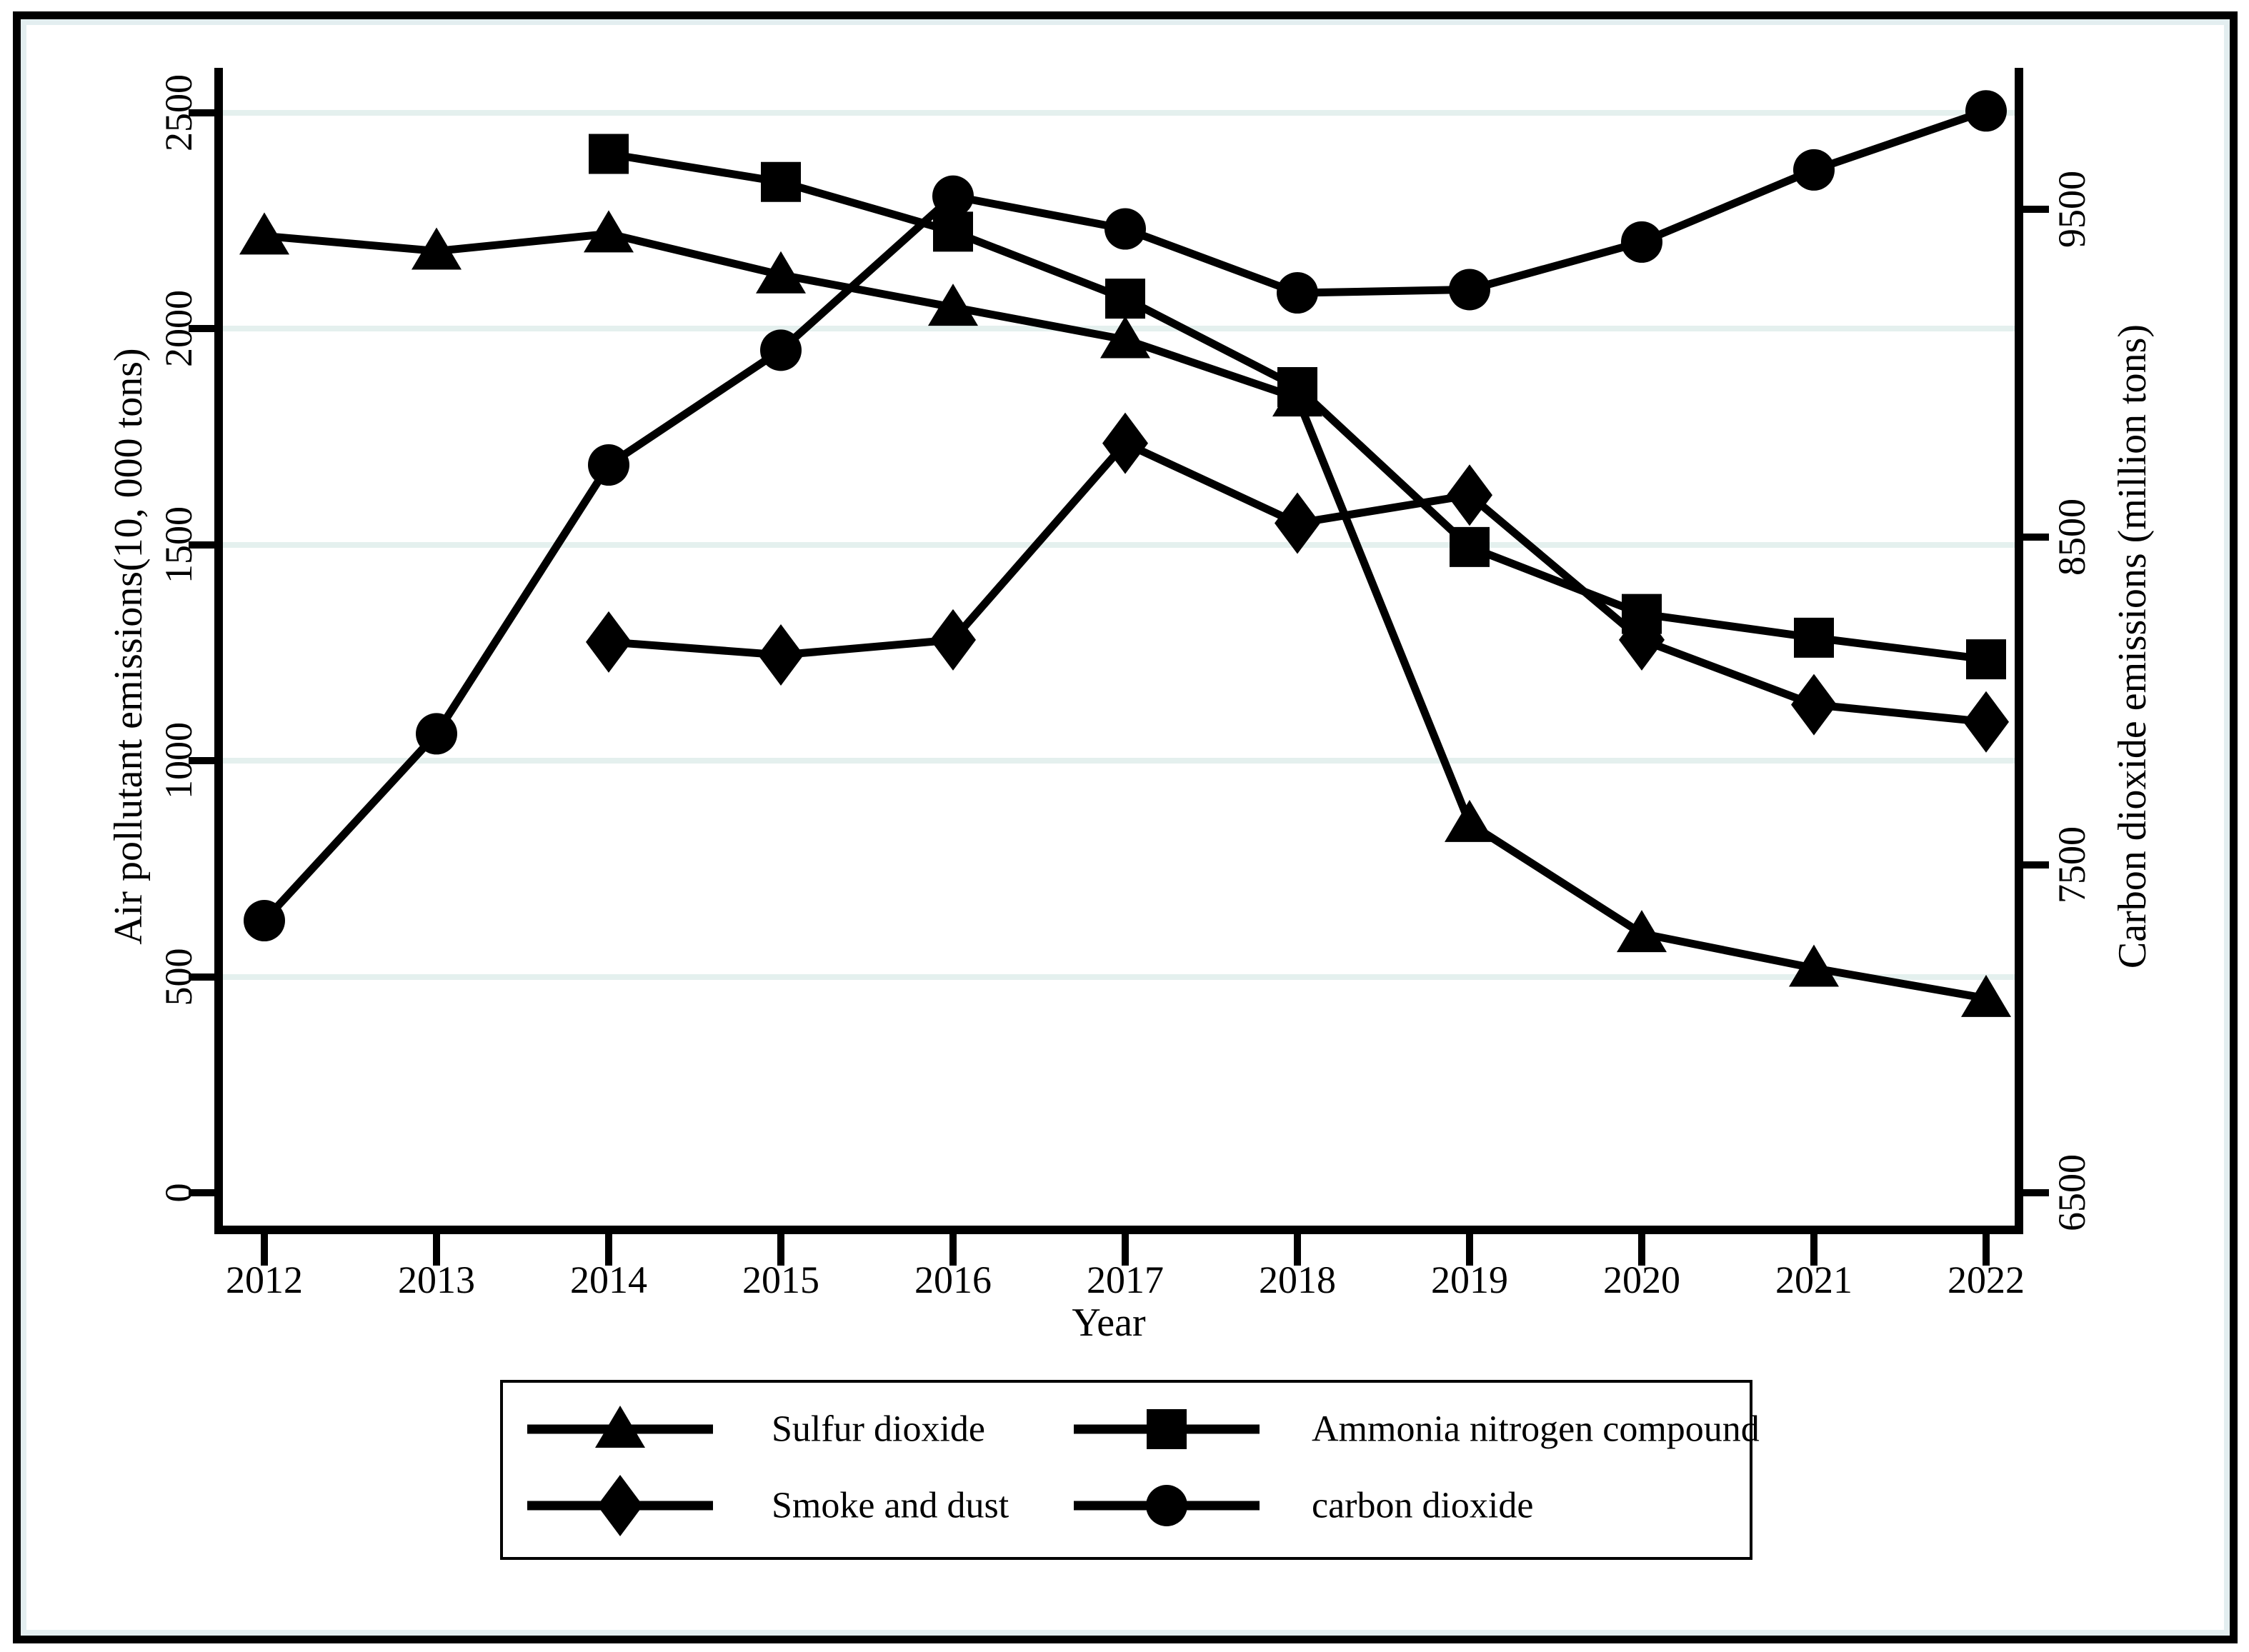 This screenshot has width=2249, height=1652. Describe the element at coordinates (2071, 1193) in the screenshot. I see `y-right-tick-label-6500: 6500` at that location.